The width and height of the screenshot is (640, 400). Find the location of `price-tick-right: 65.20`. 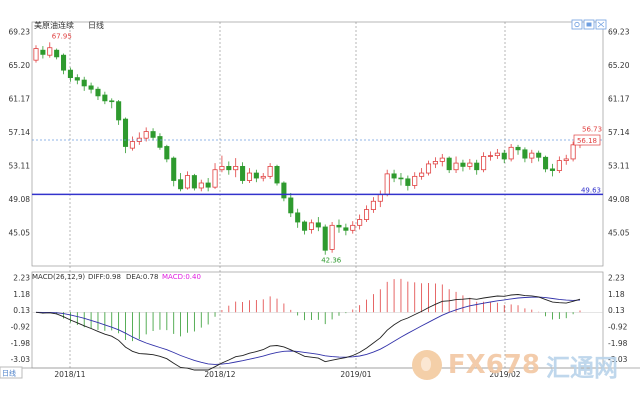

price-tick-right: 65.20 is located at coordinates (619, 65).